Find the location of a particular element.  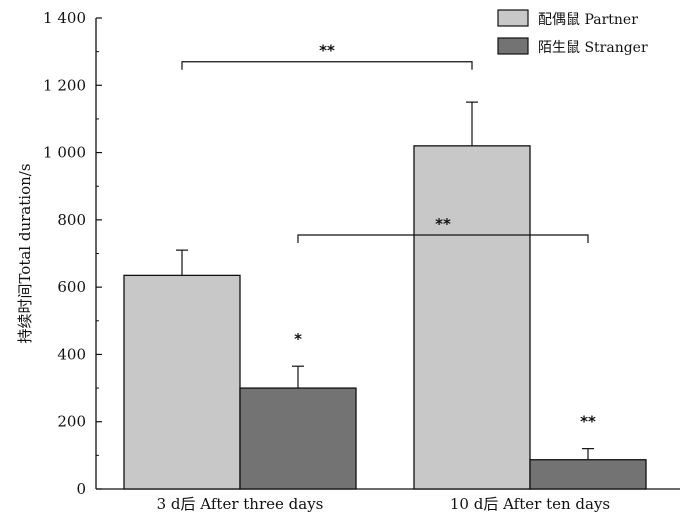

y-tick-label: 1 000 is located at coordinates (64, 153).